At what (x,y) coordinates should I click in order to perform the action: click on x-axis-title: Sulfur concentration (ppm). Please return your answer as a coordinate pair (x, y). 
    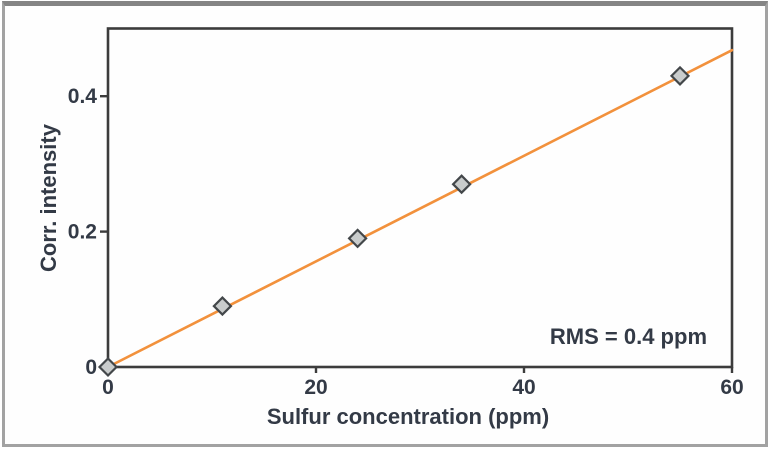
    Looking at the image, I should click on (408, 416).